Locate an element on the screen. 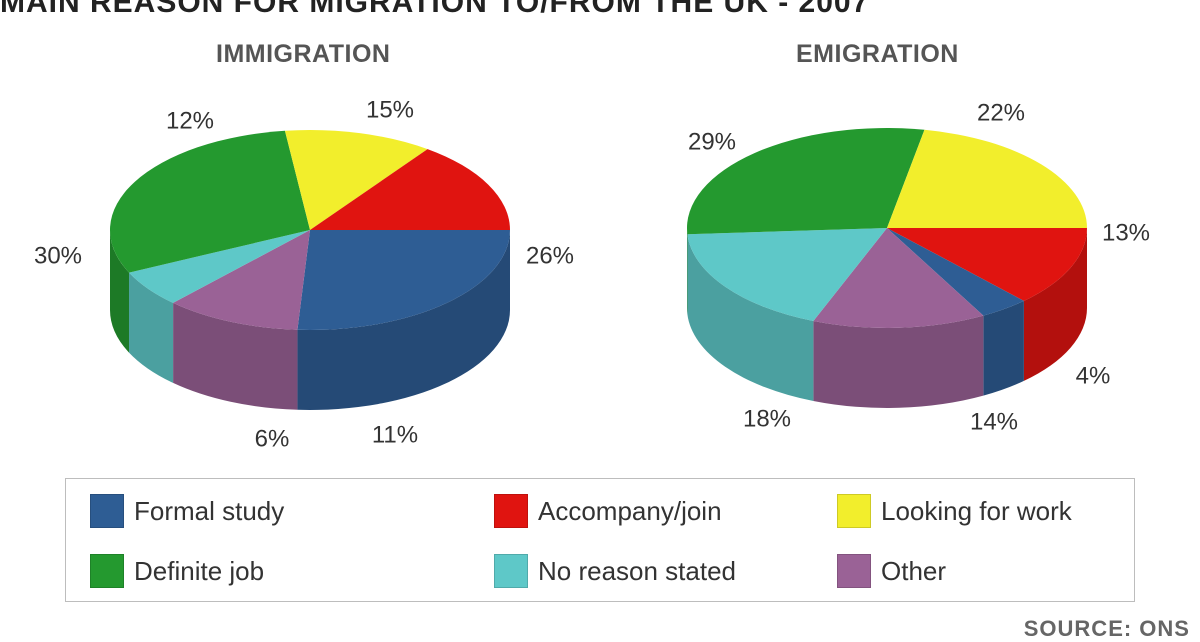  legend-label-looking-for-work: Looking for work is located at coordinates (976, 511).